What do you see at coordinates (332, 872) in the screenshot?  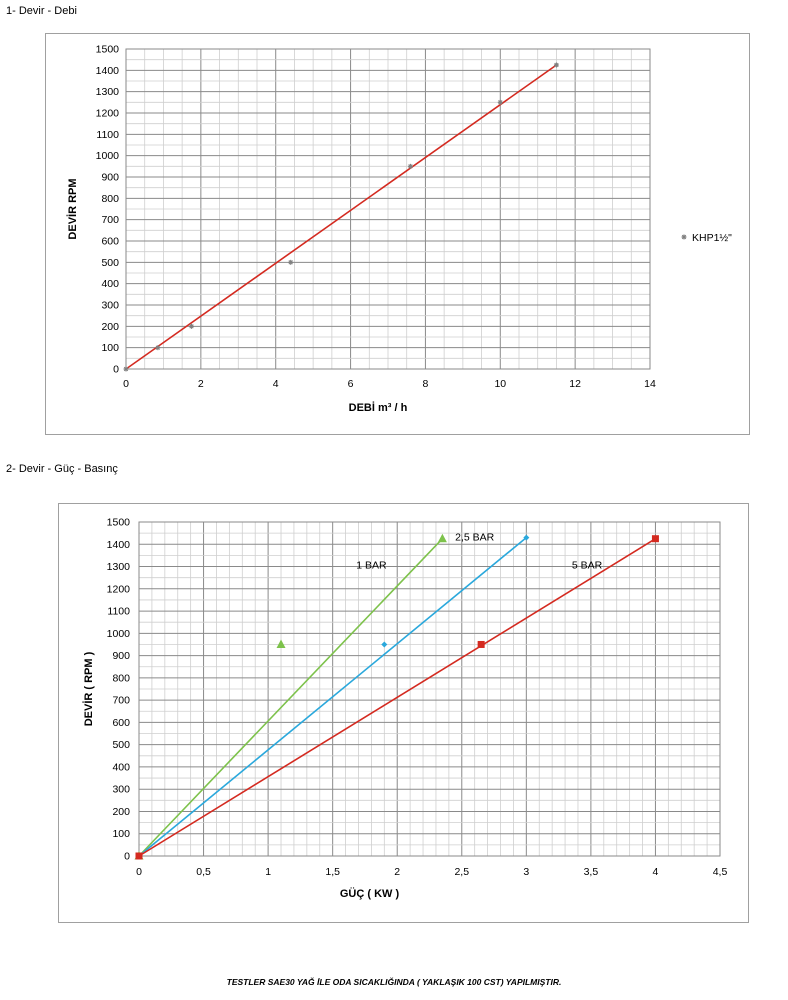 I see `x-tick-label: 1,5` at bounding box center [332, 872].